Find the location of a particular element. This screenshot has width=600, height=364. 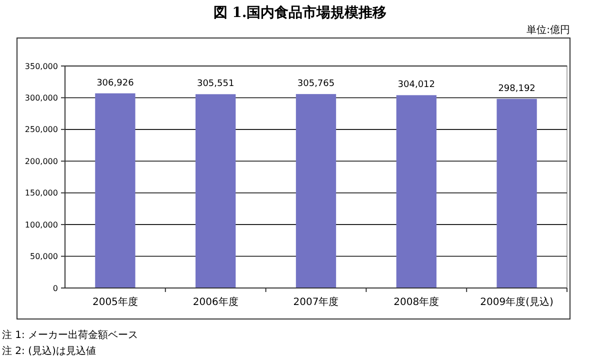

x-tick-label: 2008年度 is located at coordinates (417, 302).